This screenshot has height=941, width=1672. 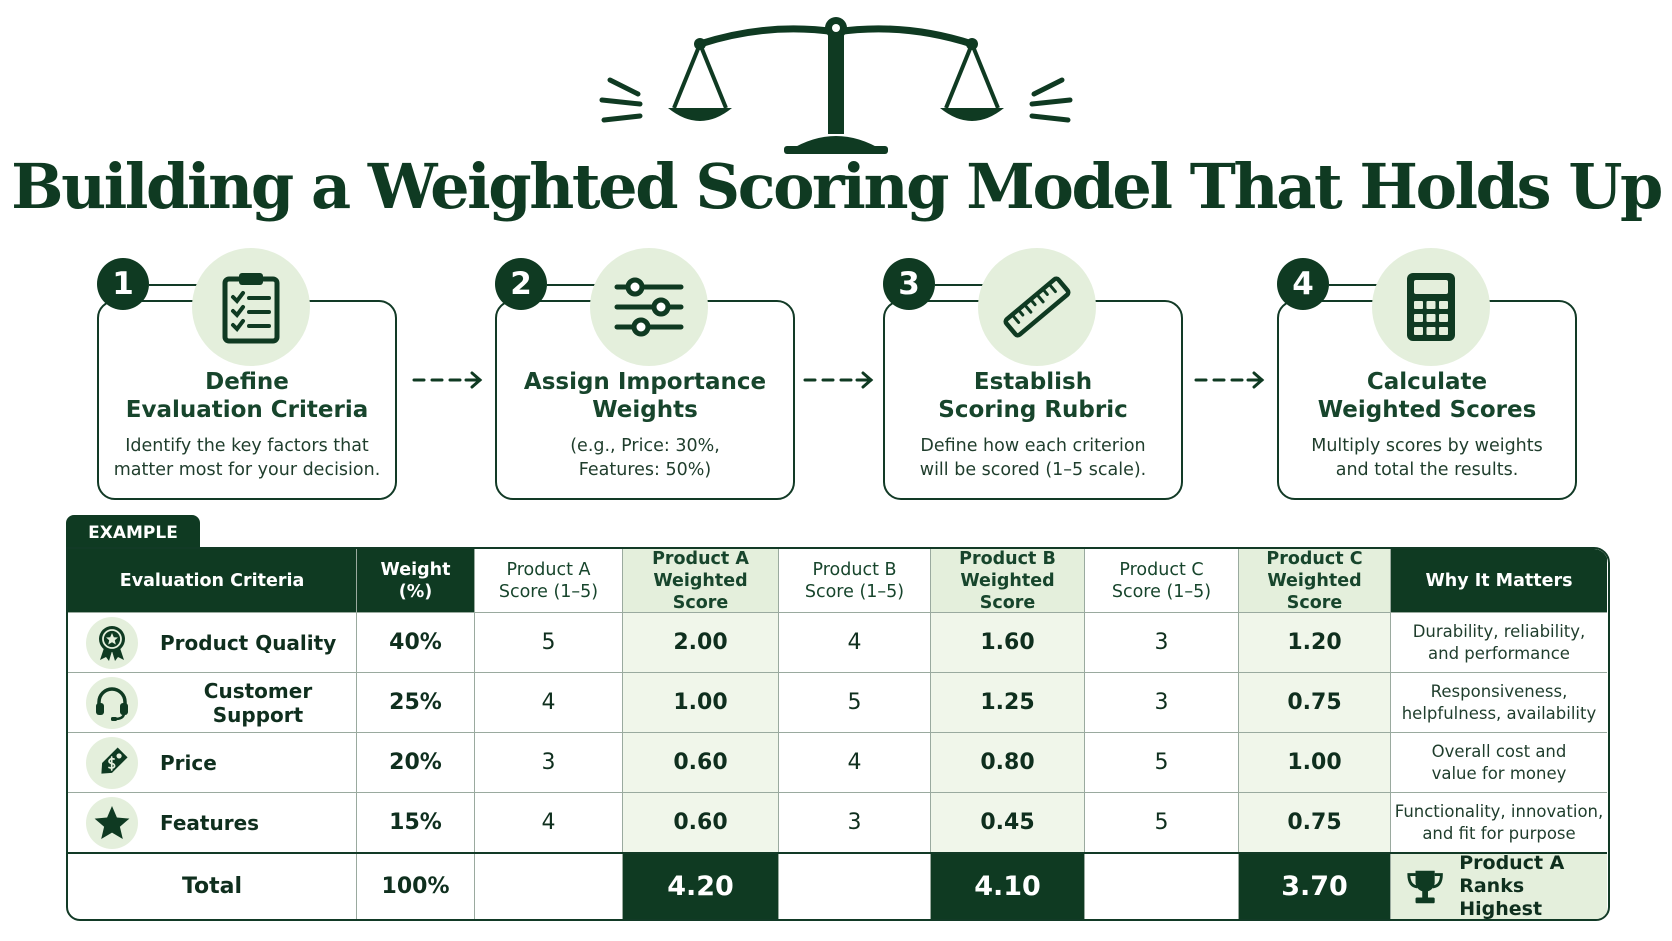 What do you see at coordinates (416, 762) in the screenshot?
I see `weight-cell: 20%` at bounding box center [416, 762].